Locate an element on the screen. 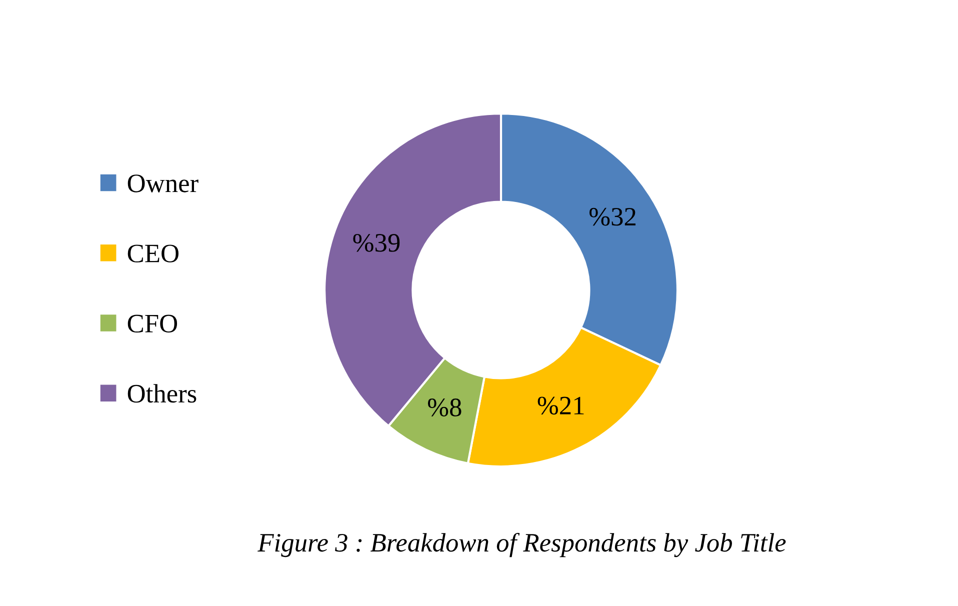 The image size is (958, 606). data-label: %39 is located at coordinates (376, 243).